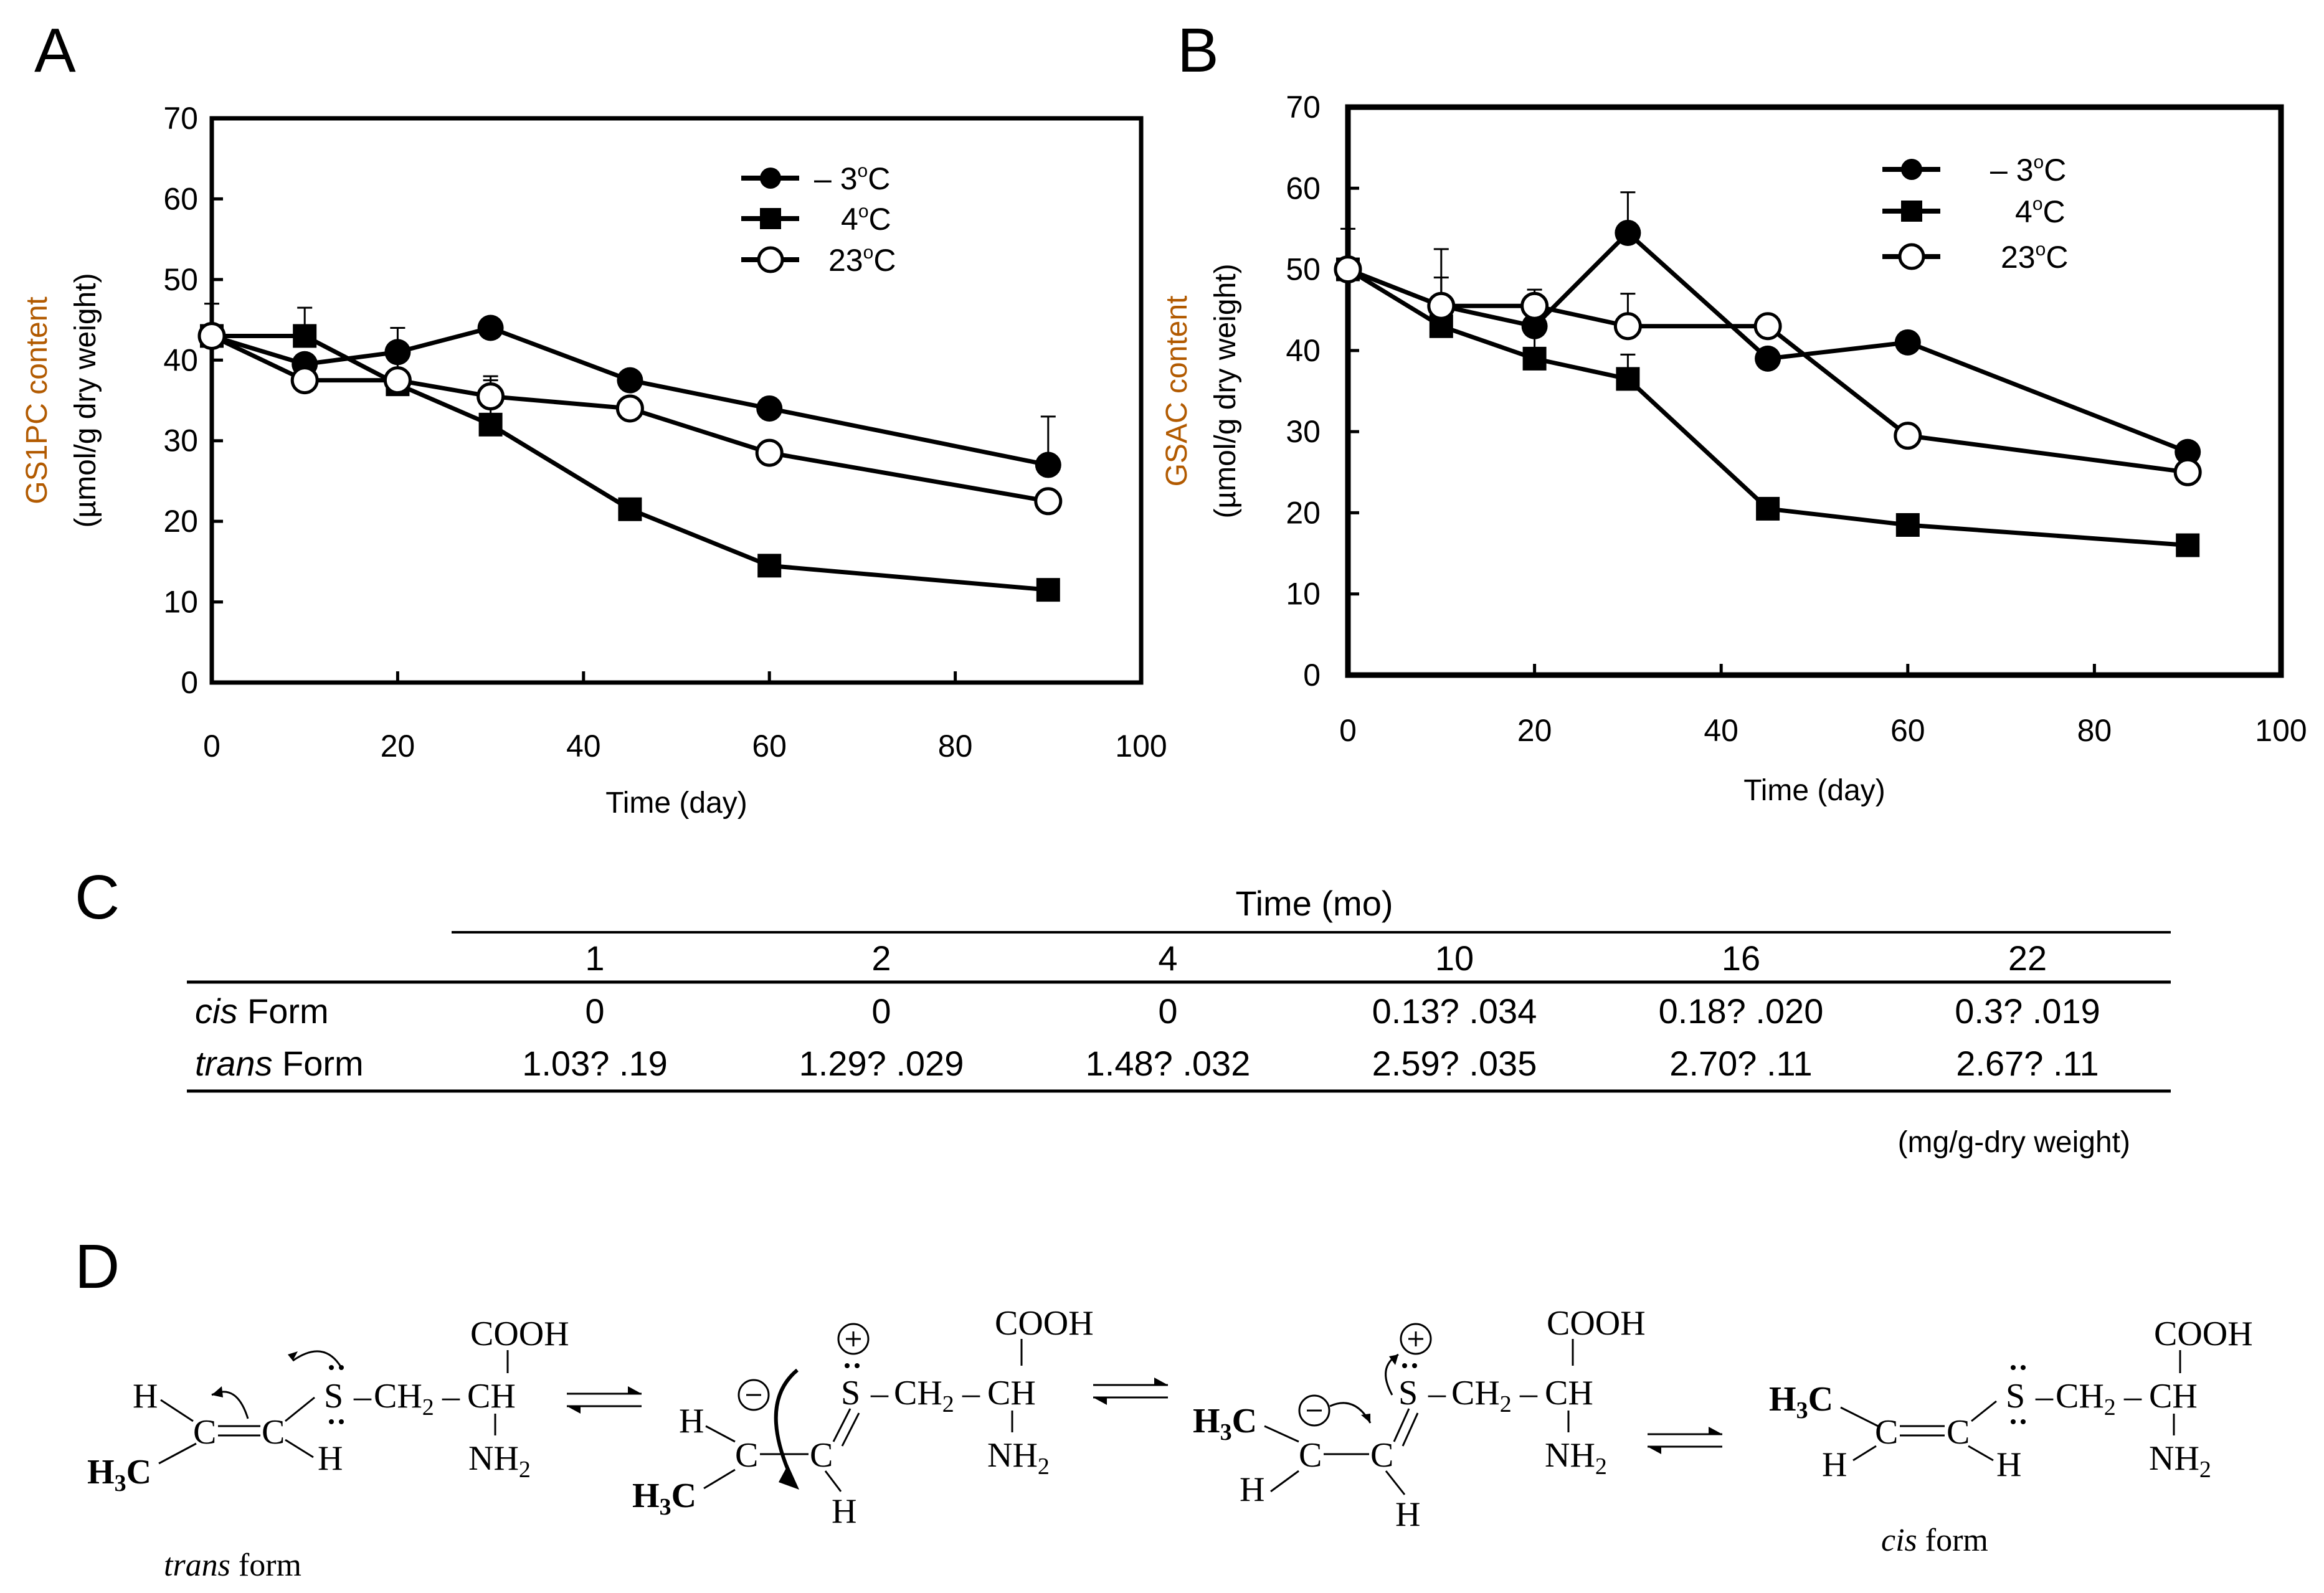 Image resolution: width=2324 pixels, height=1593 pixels. Describe the element at coordinates (1316, 958) in the screenshot. I see `table-column-headers: 1 2 4 10 16 22` at that location.